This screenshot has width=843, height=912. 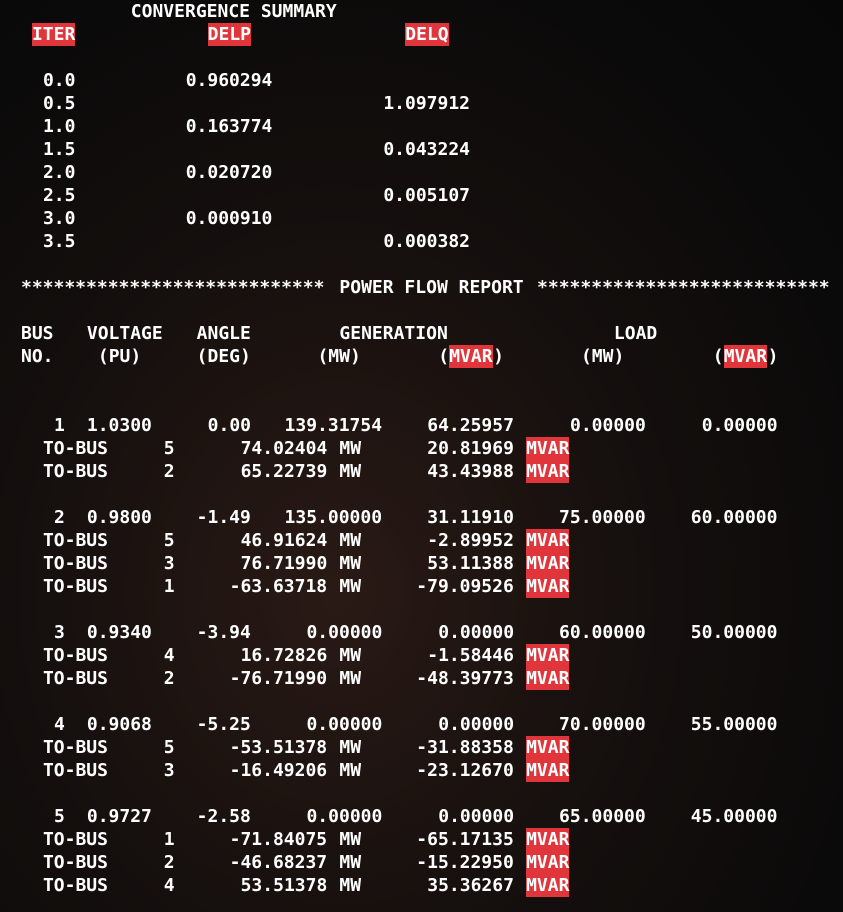 I want to click on flow-mvar: -1.58446, so click(x=470, y=655).